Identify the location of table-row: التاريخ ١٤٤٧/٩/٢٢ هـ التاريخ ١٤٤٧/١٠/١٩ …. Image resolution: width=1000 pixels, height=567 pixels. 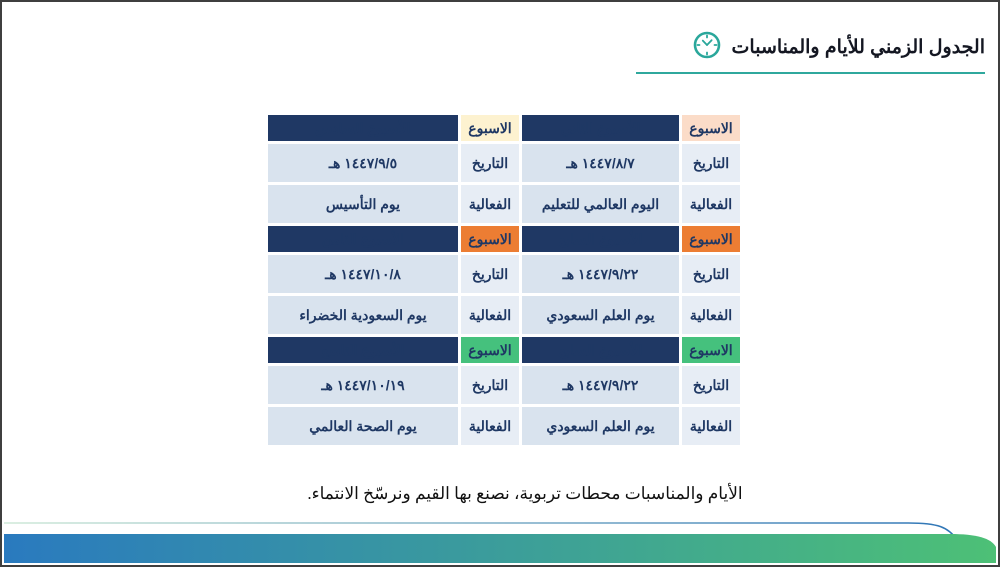
(504, 385).